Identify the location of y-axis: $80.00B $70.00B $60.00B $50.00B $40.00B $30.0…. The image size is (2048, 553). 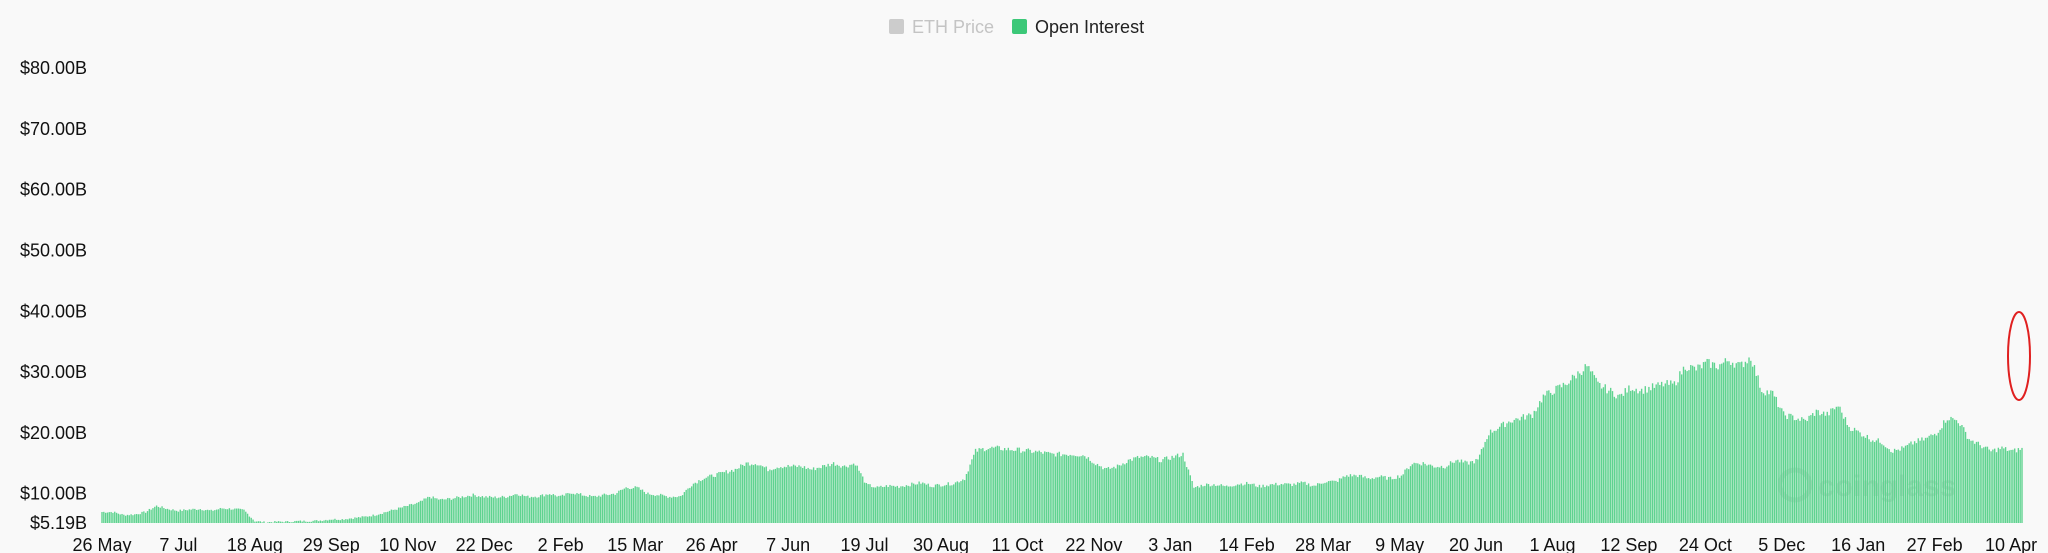
(53, 295).